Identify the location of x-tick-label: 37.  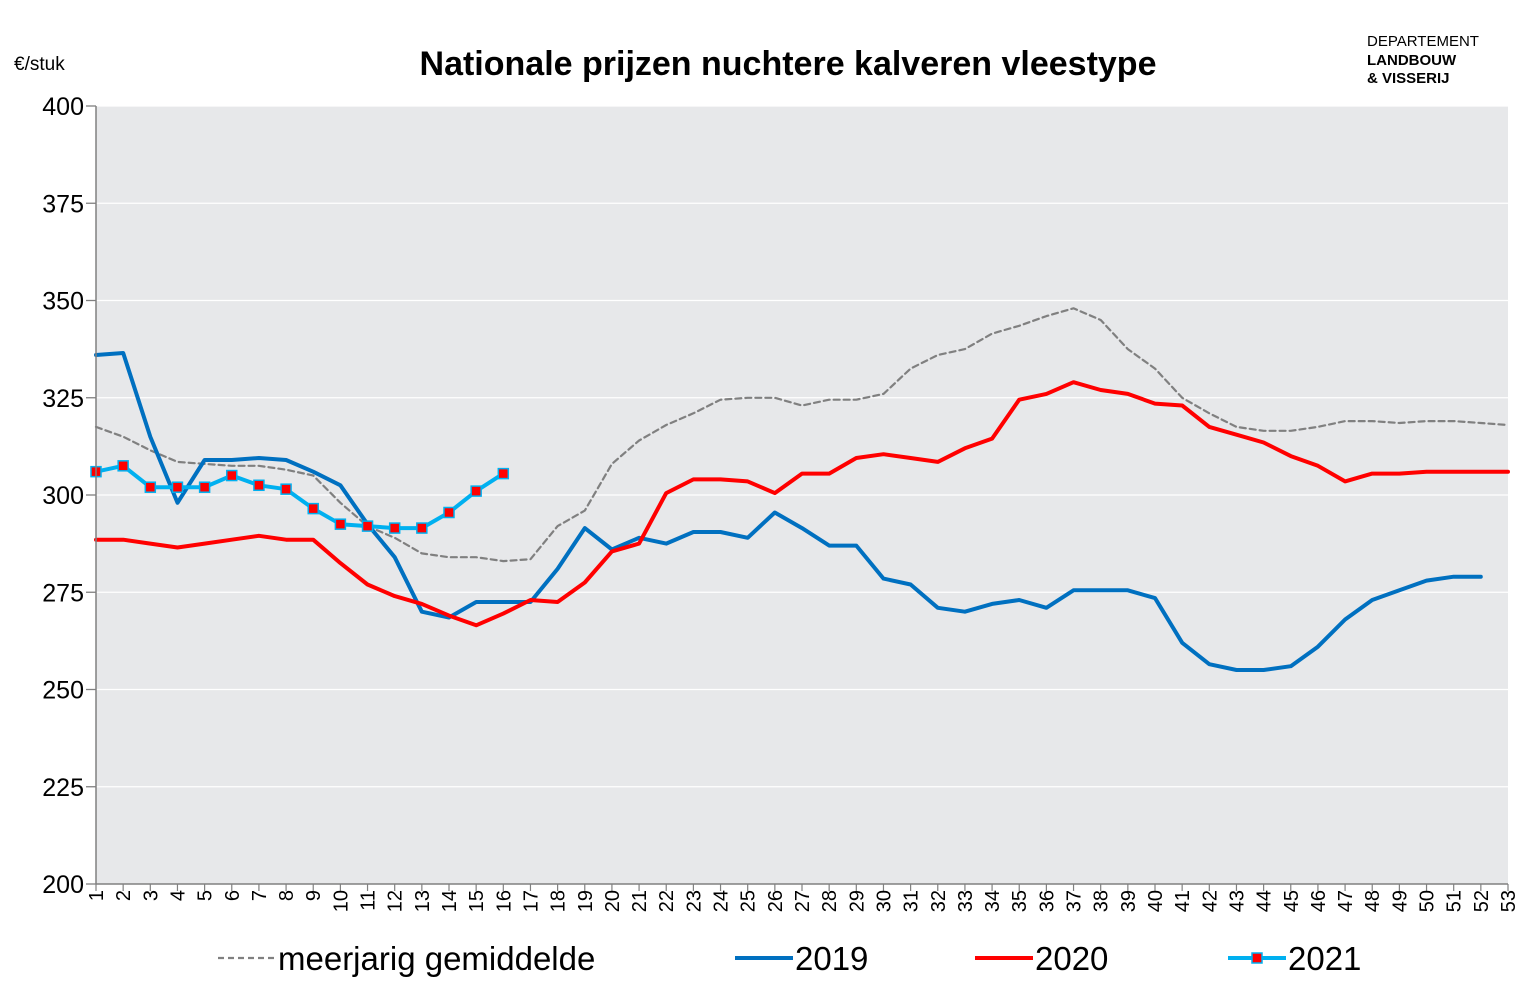
(1075, 901).